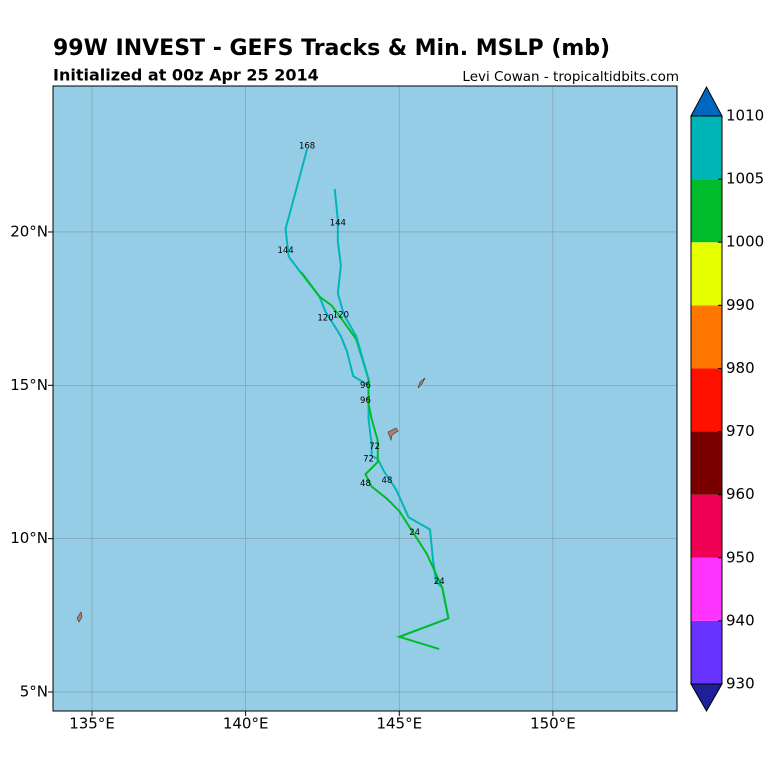 This screenshot has height=768, width=768. Describe the element at coordinates (706, 698) in the screenshot. I see `colorbar-under` at that location.